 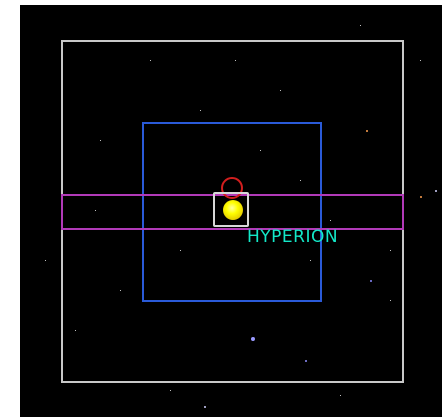 What do you see at coordinates (293, 237) in the screenshot?
I see `target-label: HYPERION` at bounding box center [293, 237].